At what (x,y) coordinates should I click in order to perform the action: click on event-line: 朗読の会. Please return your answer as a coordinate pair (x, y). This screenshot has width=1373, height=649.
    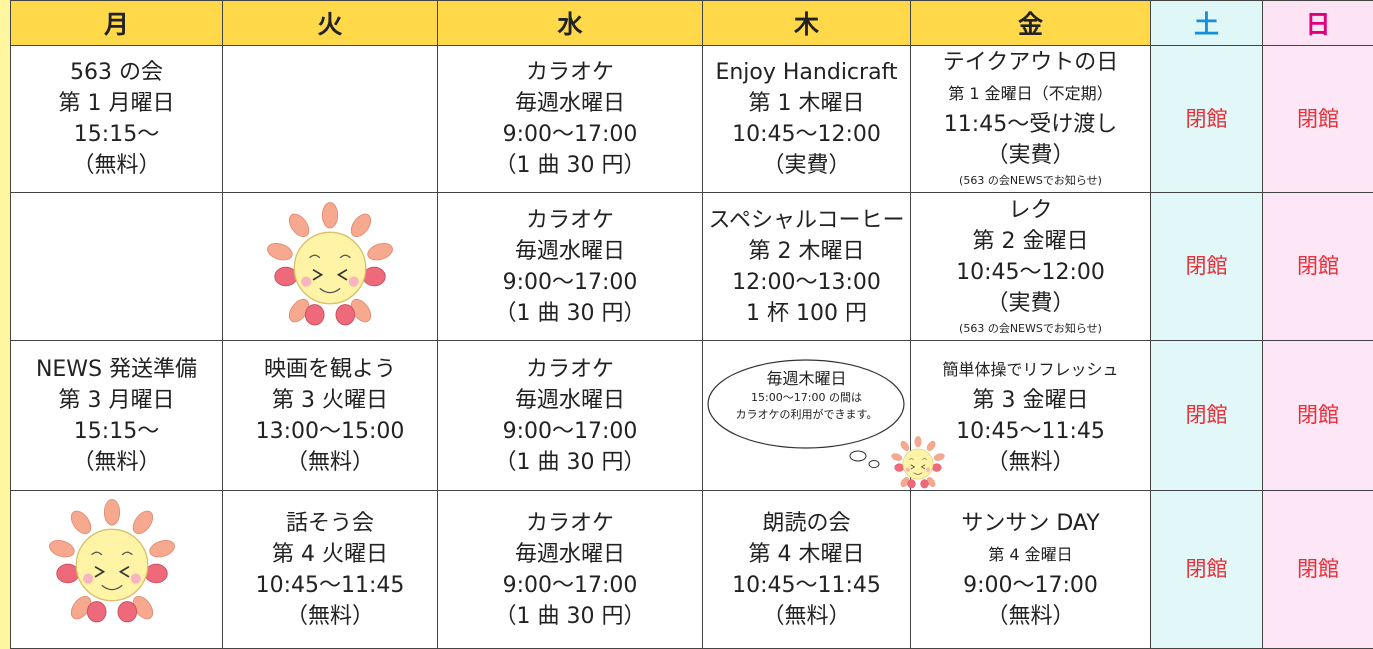
    Looking at the image, I should click on (806, 523).